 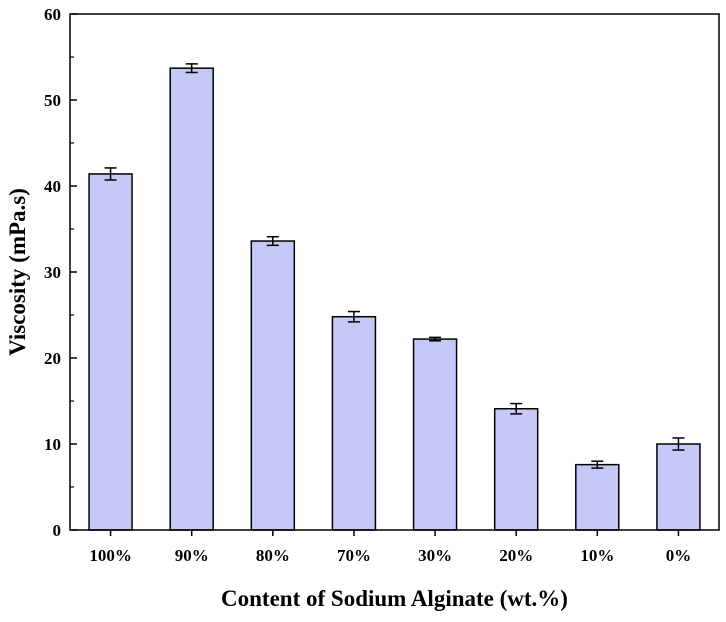 I want to click on y-tick-label: 20, so click(x=52, y=358).